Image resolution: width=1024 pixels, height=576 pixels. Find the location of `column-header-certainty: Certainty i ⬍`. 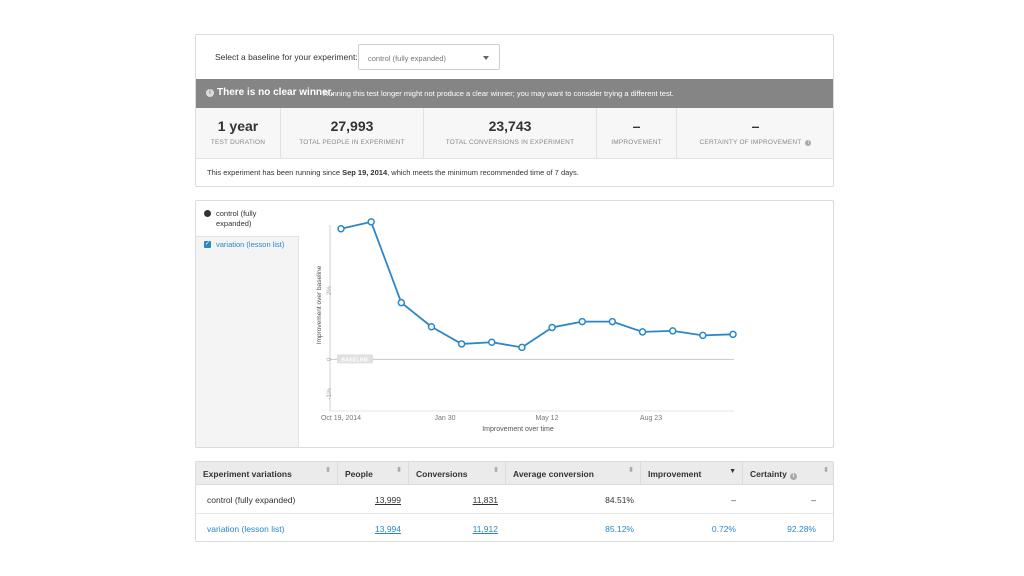

column-header-certainty: Certainty i ⬍ is located at coordinates (789, 473).